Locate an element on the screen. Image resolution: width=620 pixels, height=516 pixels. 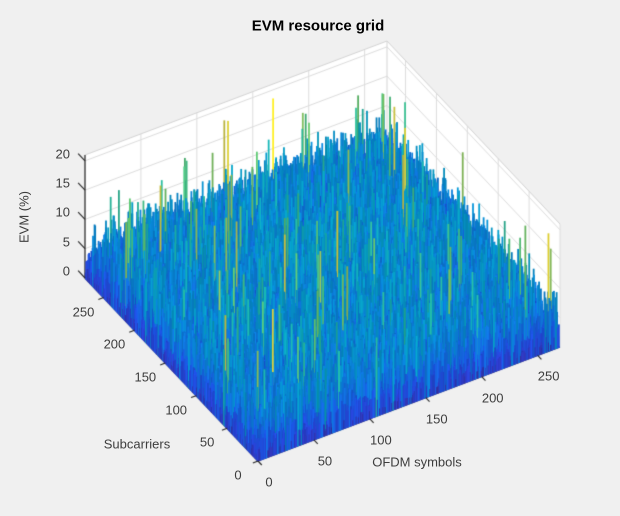
x-tick-label: 250 is located at coordinates (548, 376).